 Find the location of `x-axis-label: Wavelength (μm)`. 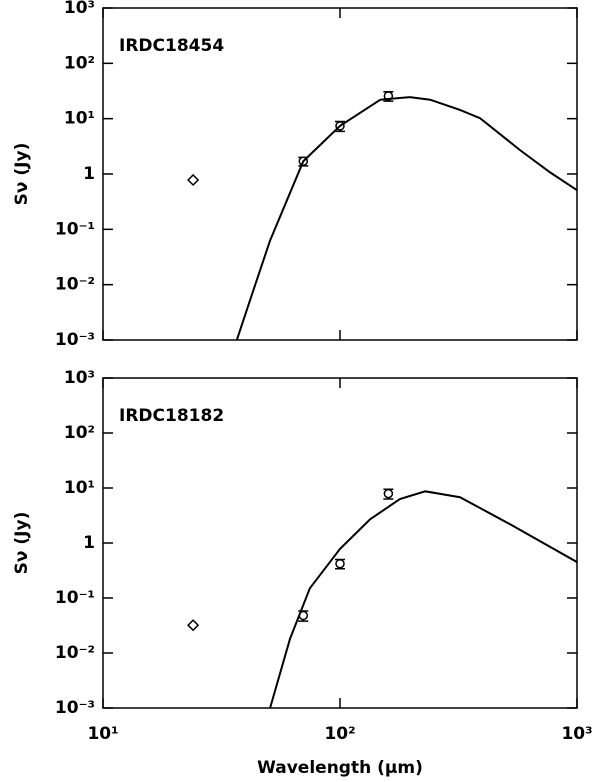

x-axis-label: Wavelength (μm) is located at coordinates (340, 768).